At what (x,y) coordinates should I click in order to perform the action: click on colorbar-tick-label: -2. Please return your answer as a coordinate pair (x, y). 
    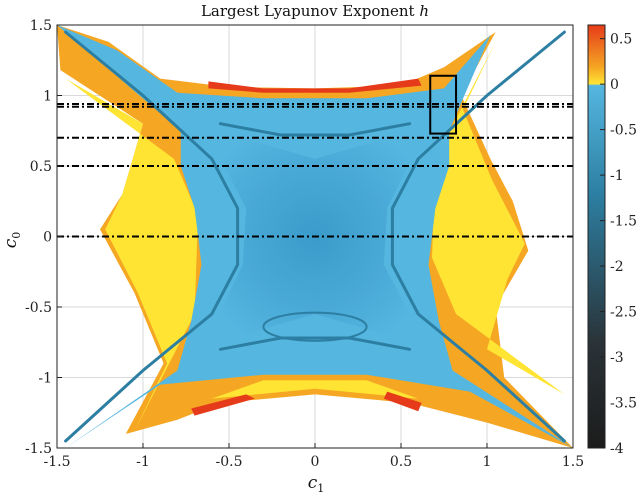
    Looking at the image, I should click on (617, 267).